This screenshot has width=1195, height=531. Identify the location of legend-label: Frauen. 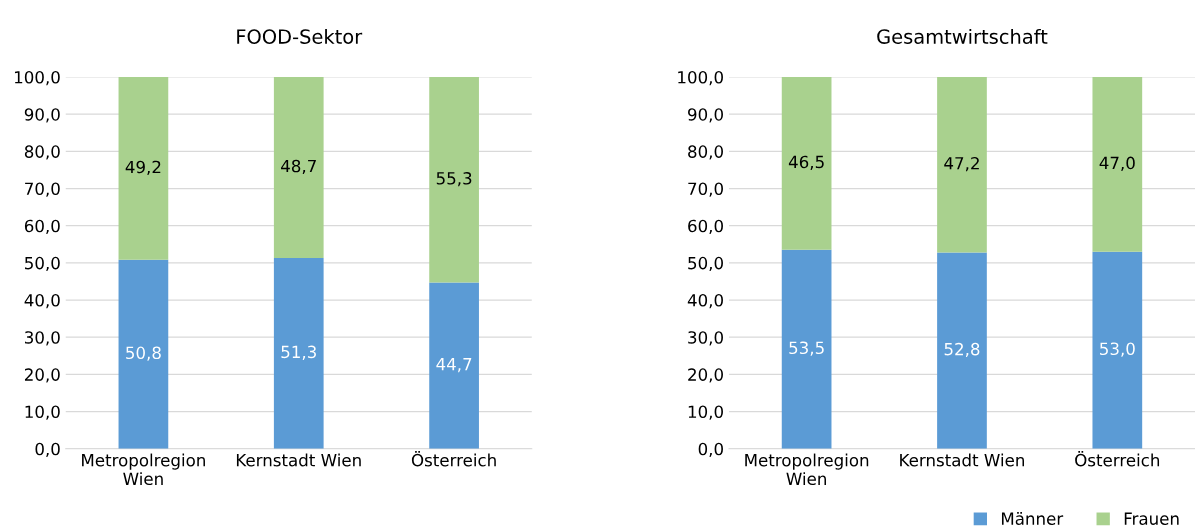
(1151, 518).